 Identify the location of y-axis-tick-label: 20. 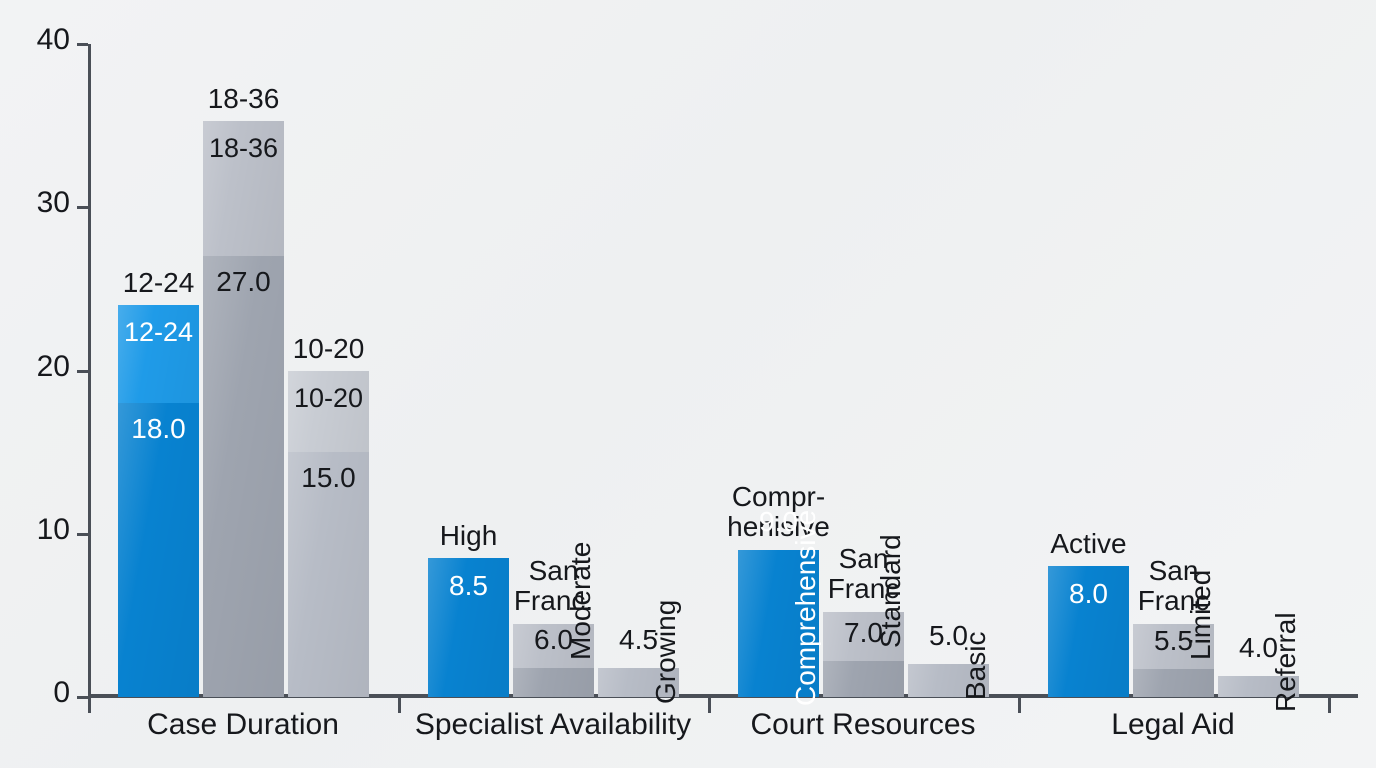
(53, 366).